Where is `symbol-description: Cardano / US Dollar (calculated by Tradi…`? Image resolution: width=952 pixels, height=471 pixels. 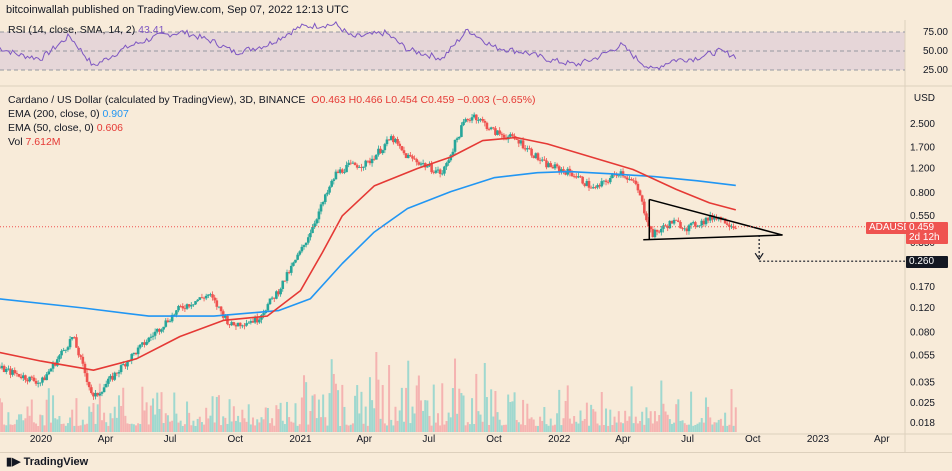 symbol-description: Cardano / US Dollar (calculated by Tradi… is located at coordinates (157, 100).